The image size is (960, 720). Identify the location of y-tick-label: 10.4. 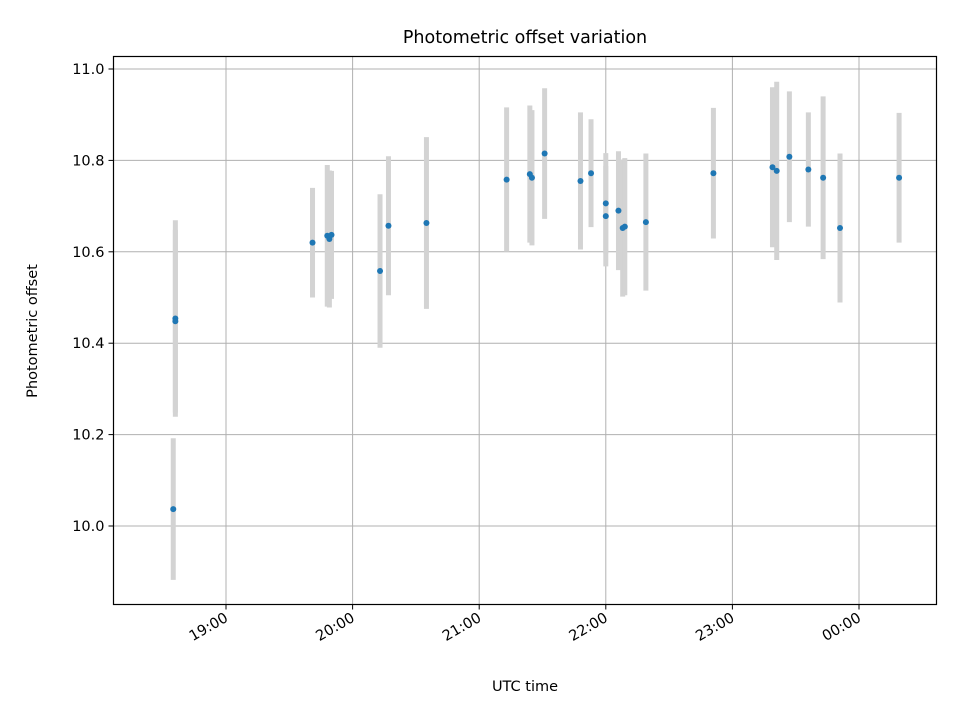
(88, 344).